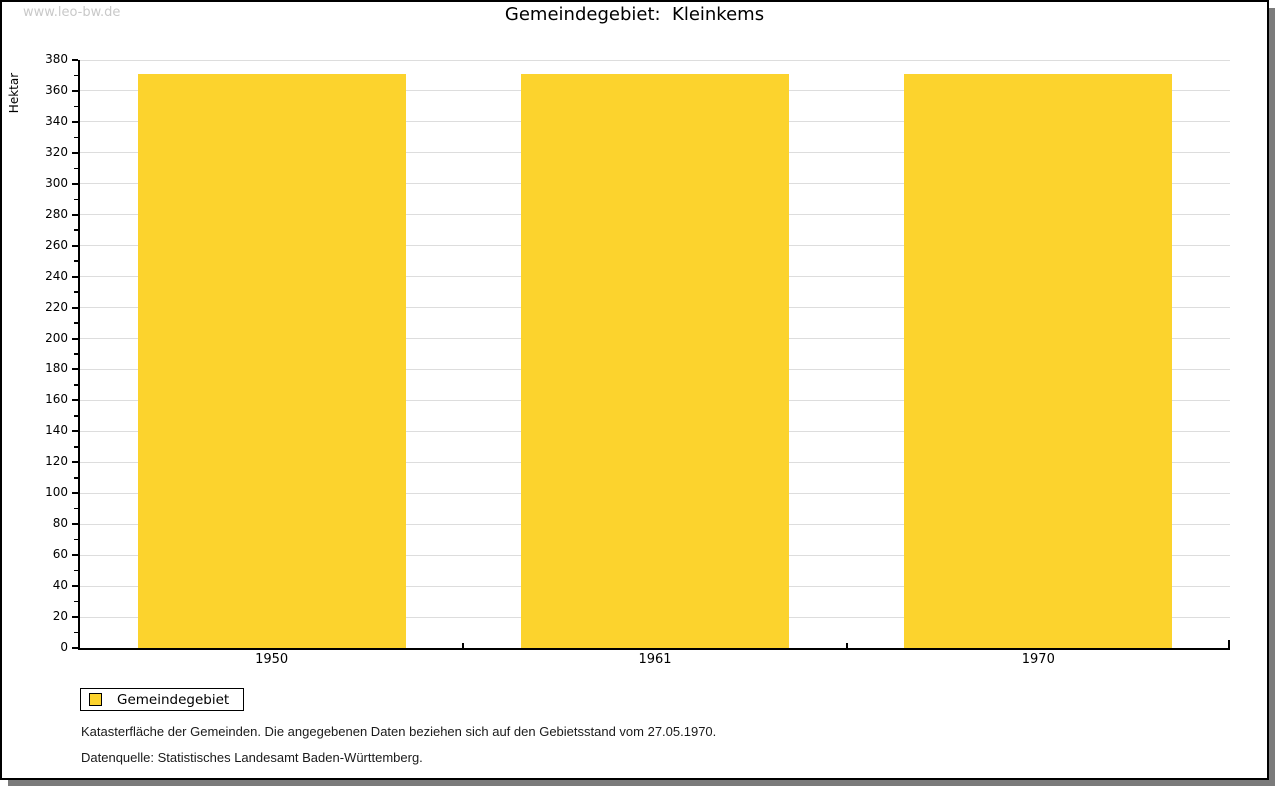 This screenshot has height=791, width=1280. I want to click on x-category-label: 1961, so click(655, 659).